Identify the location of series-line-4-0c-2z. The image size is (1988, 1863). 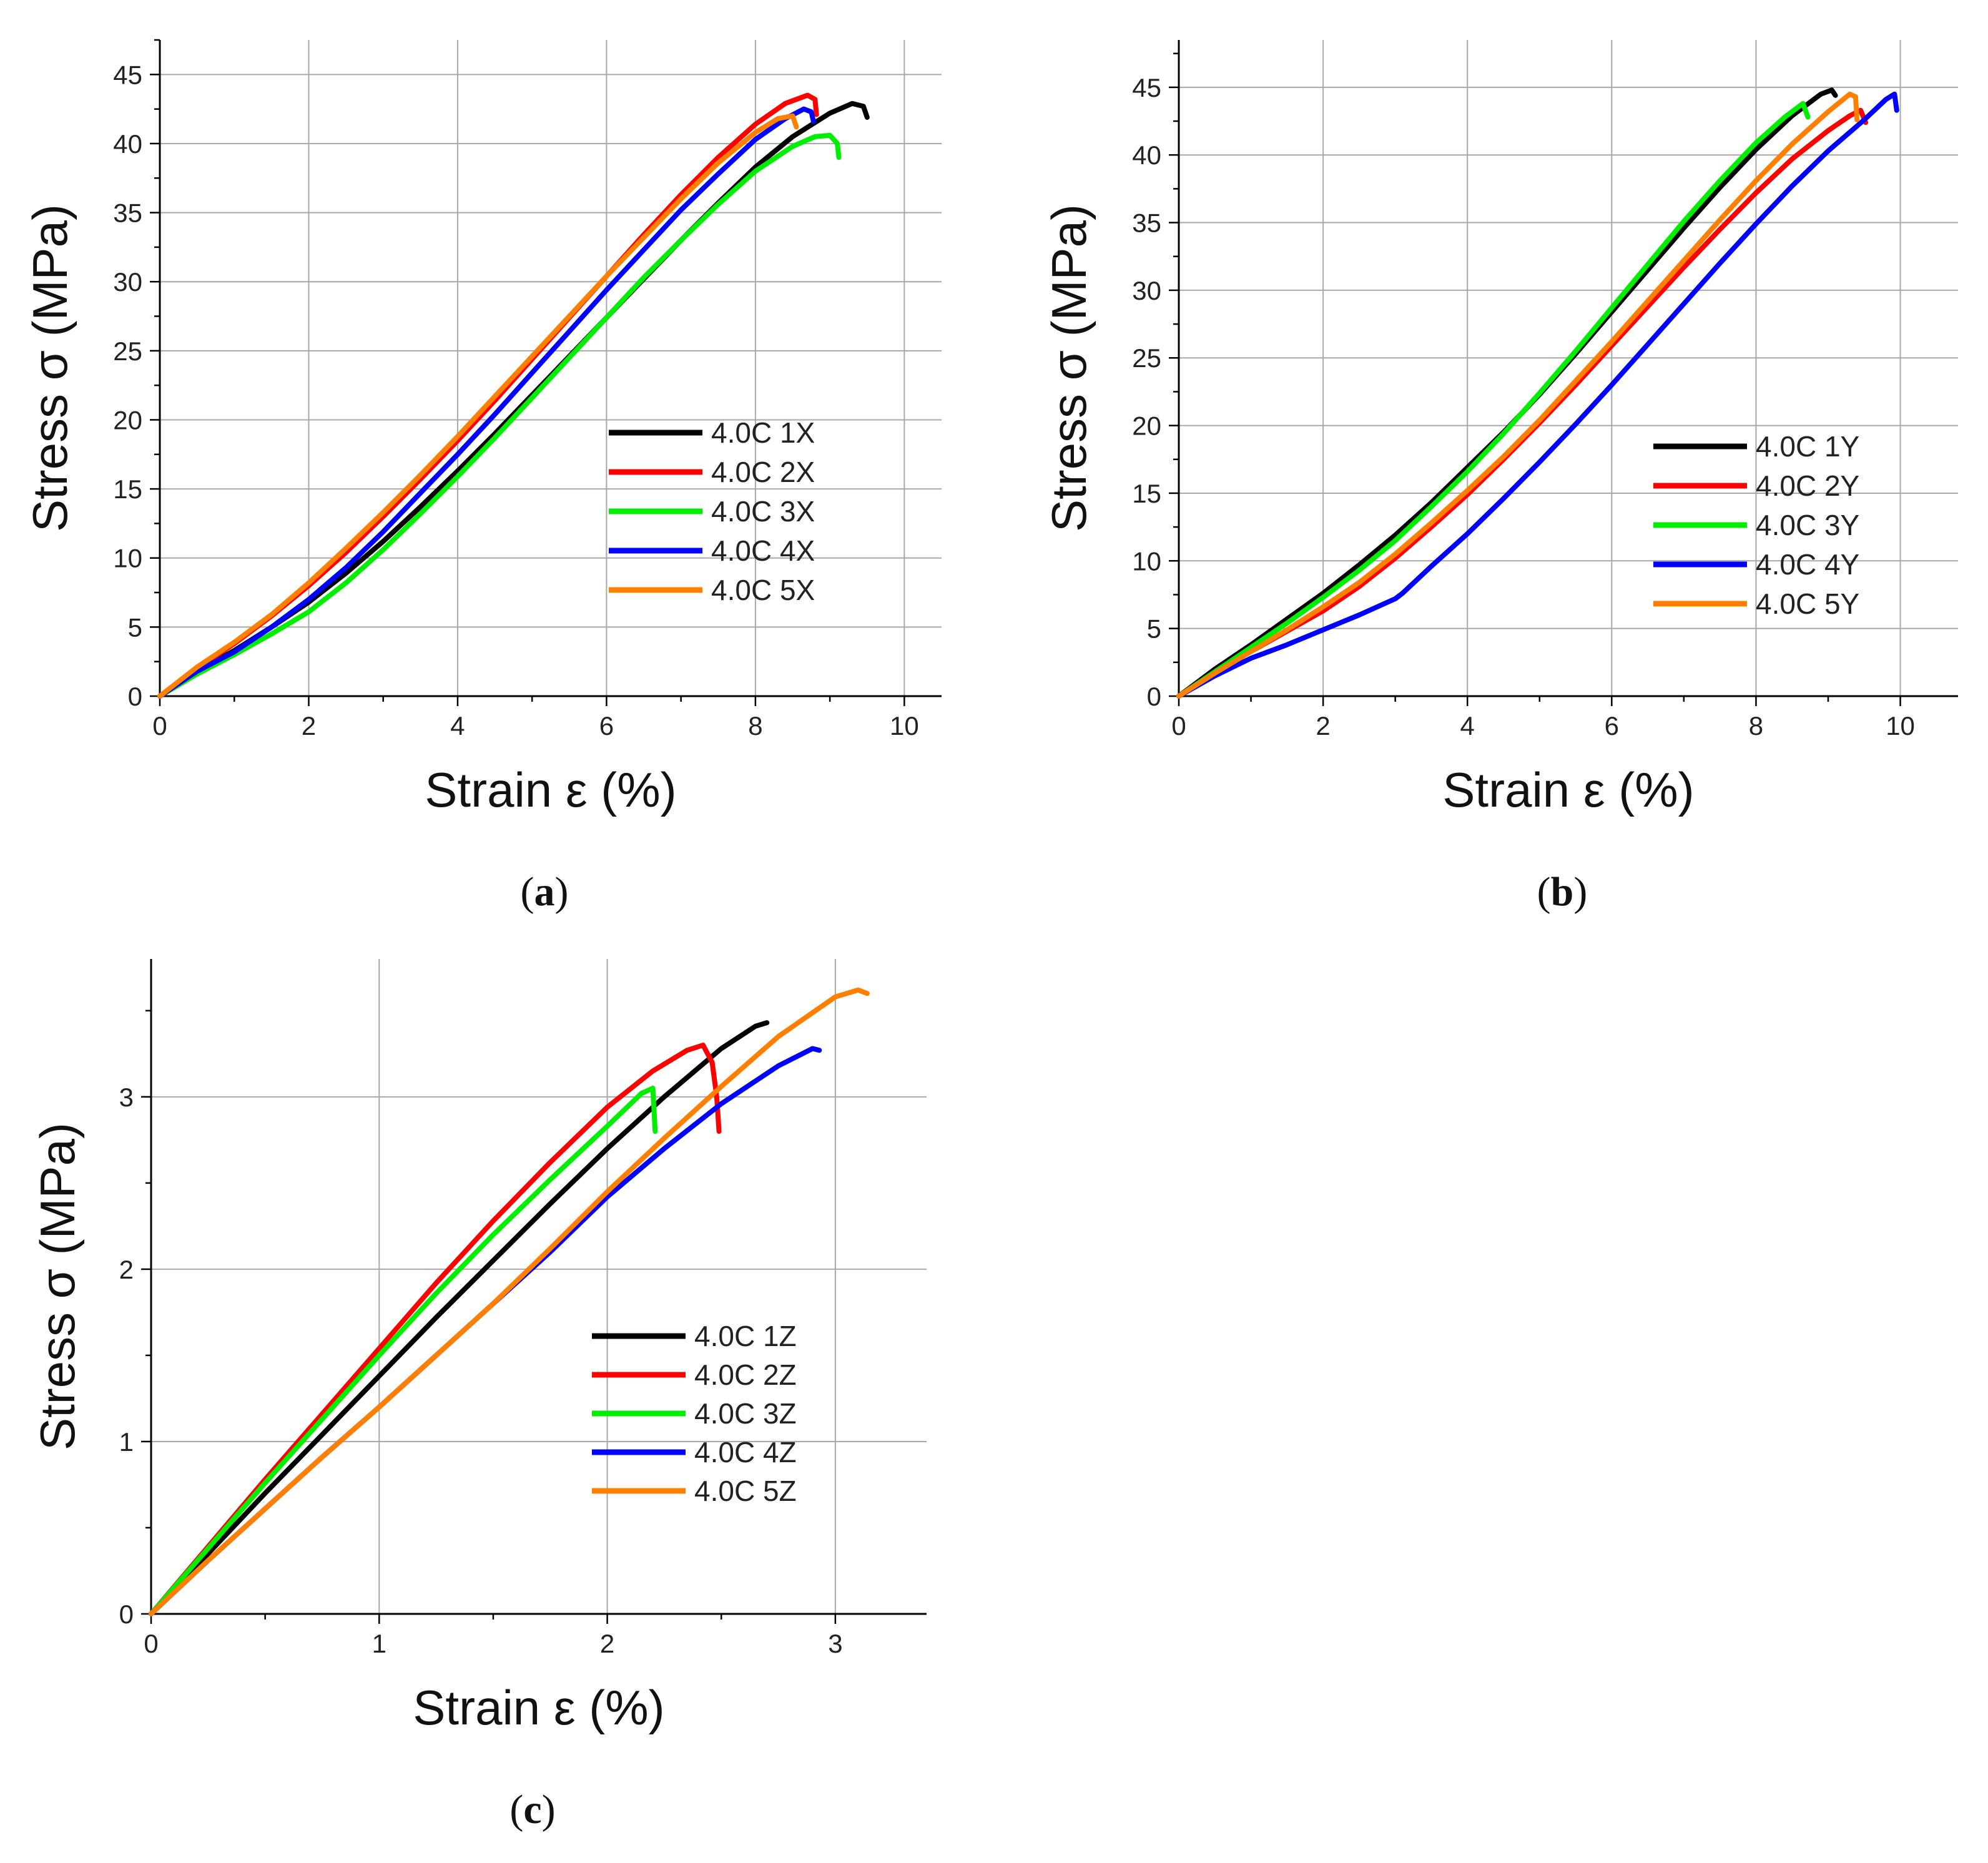
(435, 1329).